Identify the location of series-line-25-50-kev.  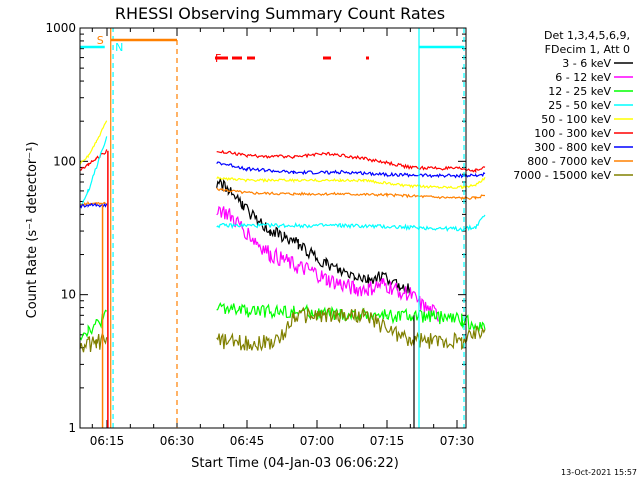
(351, 223).